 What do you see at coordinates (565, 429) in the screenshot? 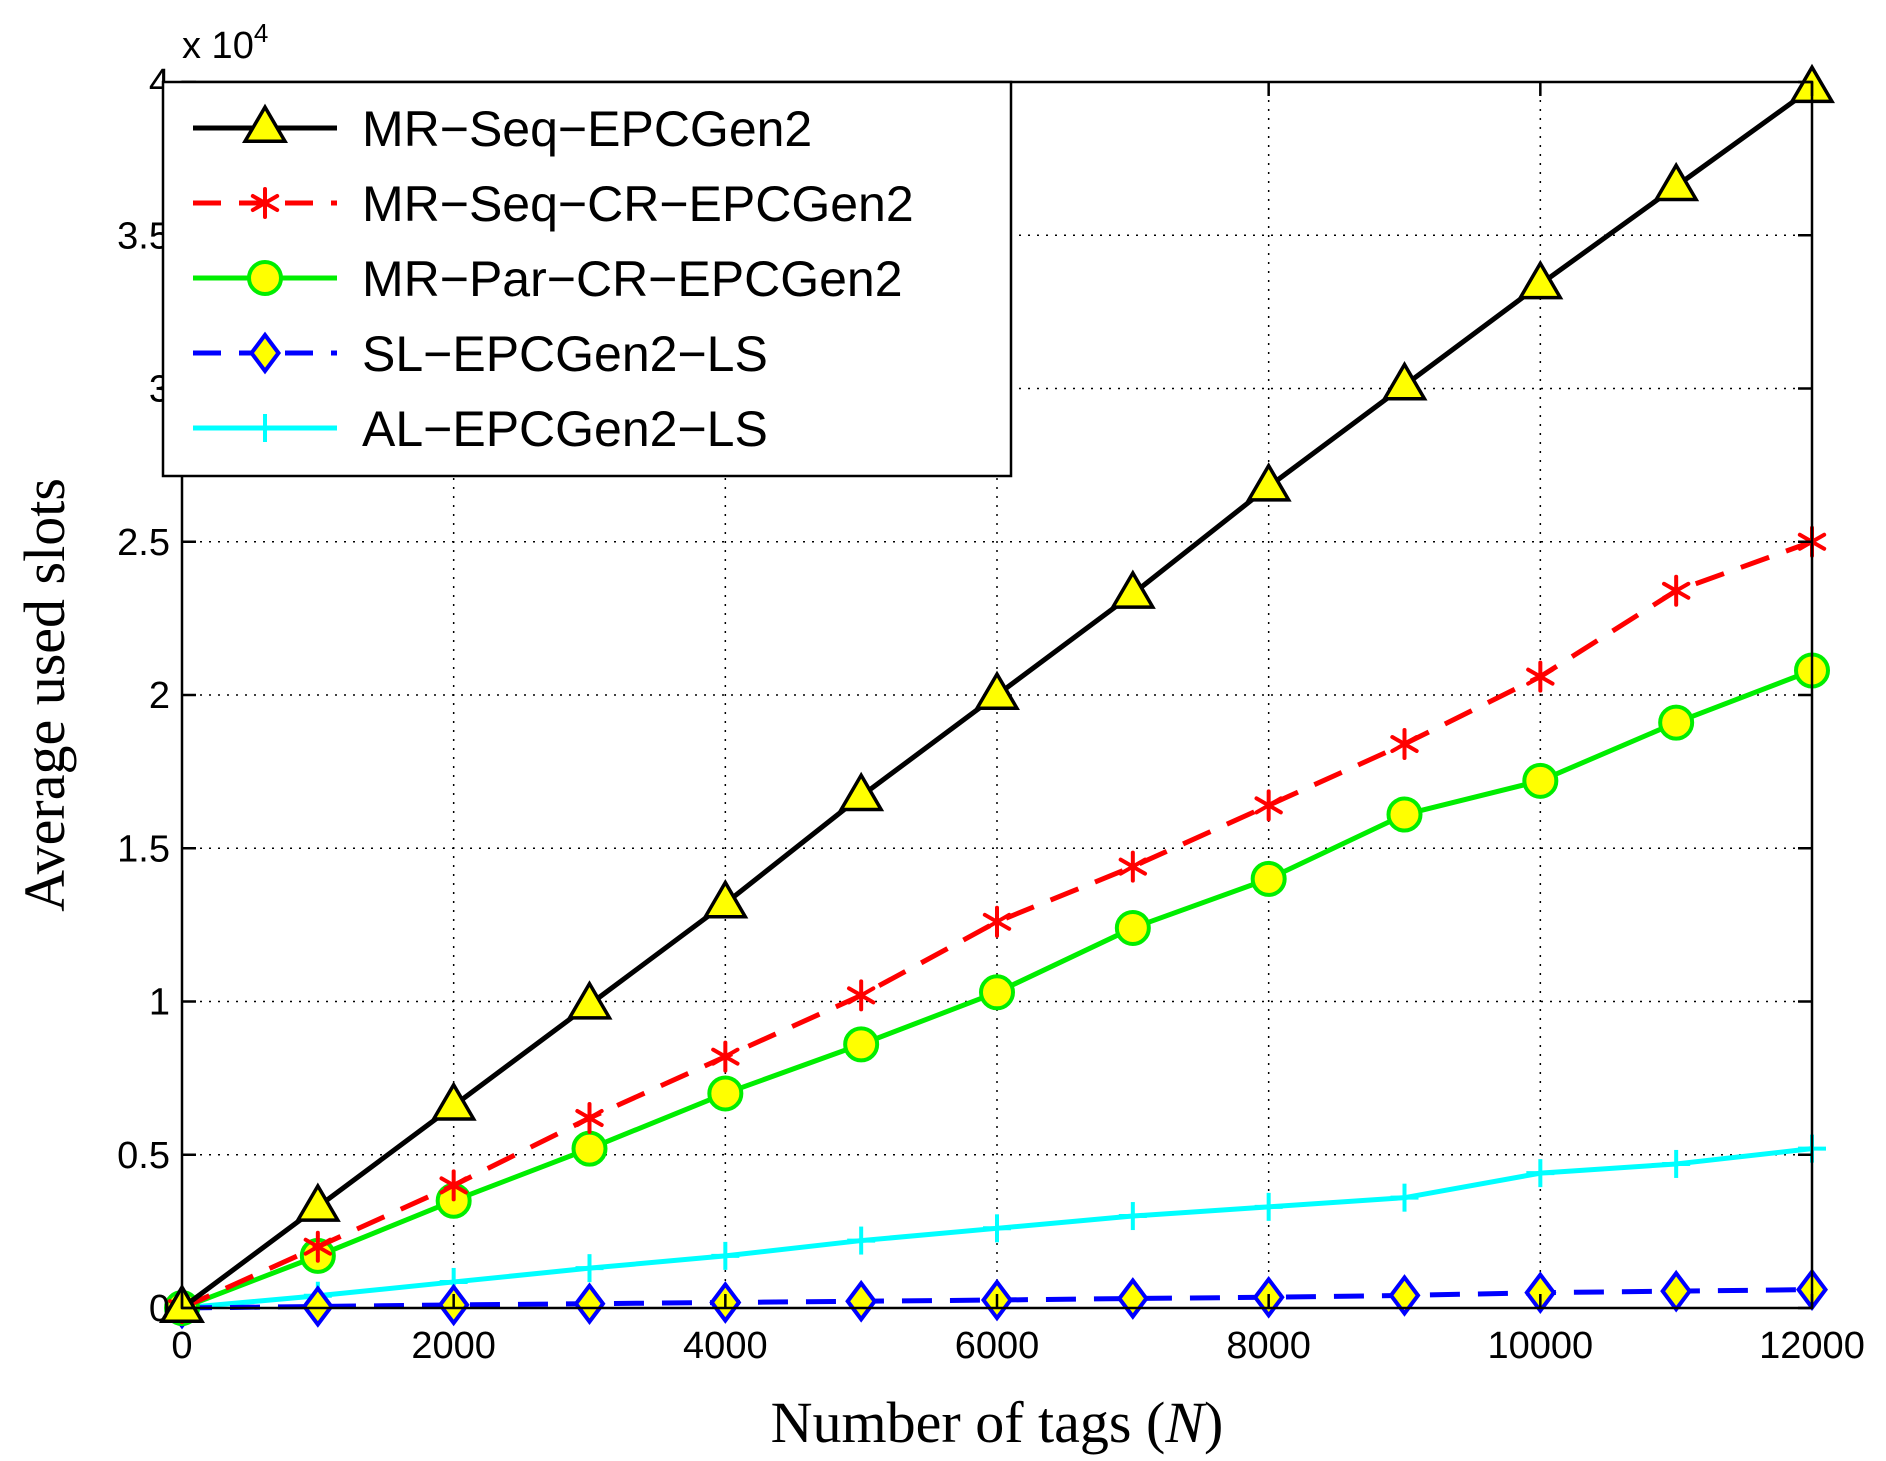
I see `legend-label-al-epcgen2-ls: AL−EPCGen2−LS` at bounding box center [565, 429].